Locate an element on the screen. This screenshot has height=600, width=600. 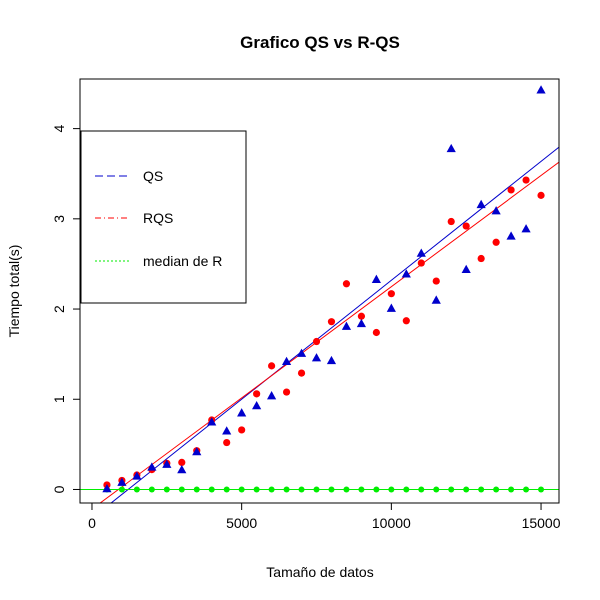
x-axis-label: Tamaño de datos is located at coordinates (319, 572).